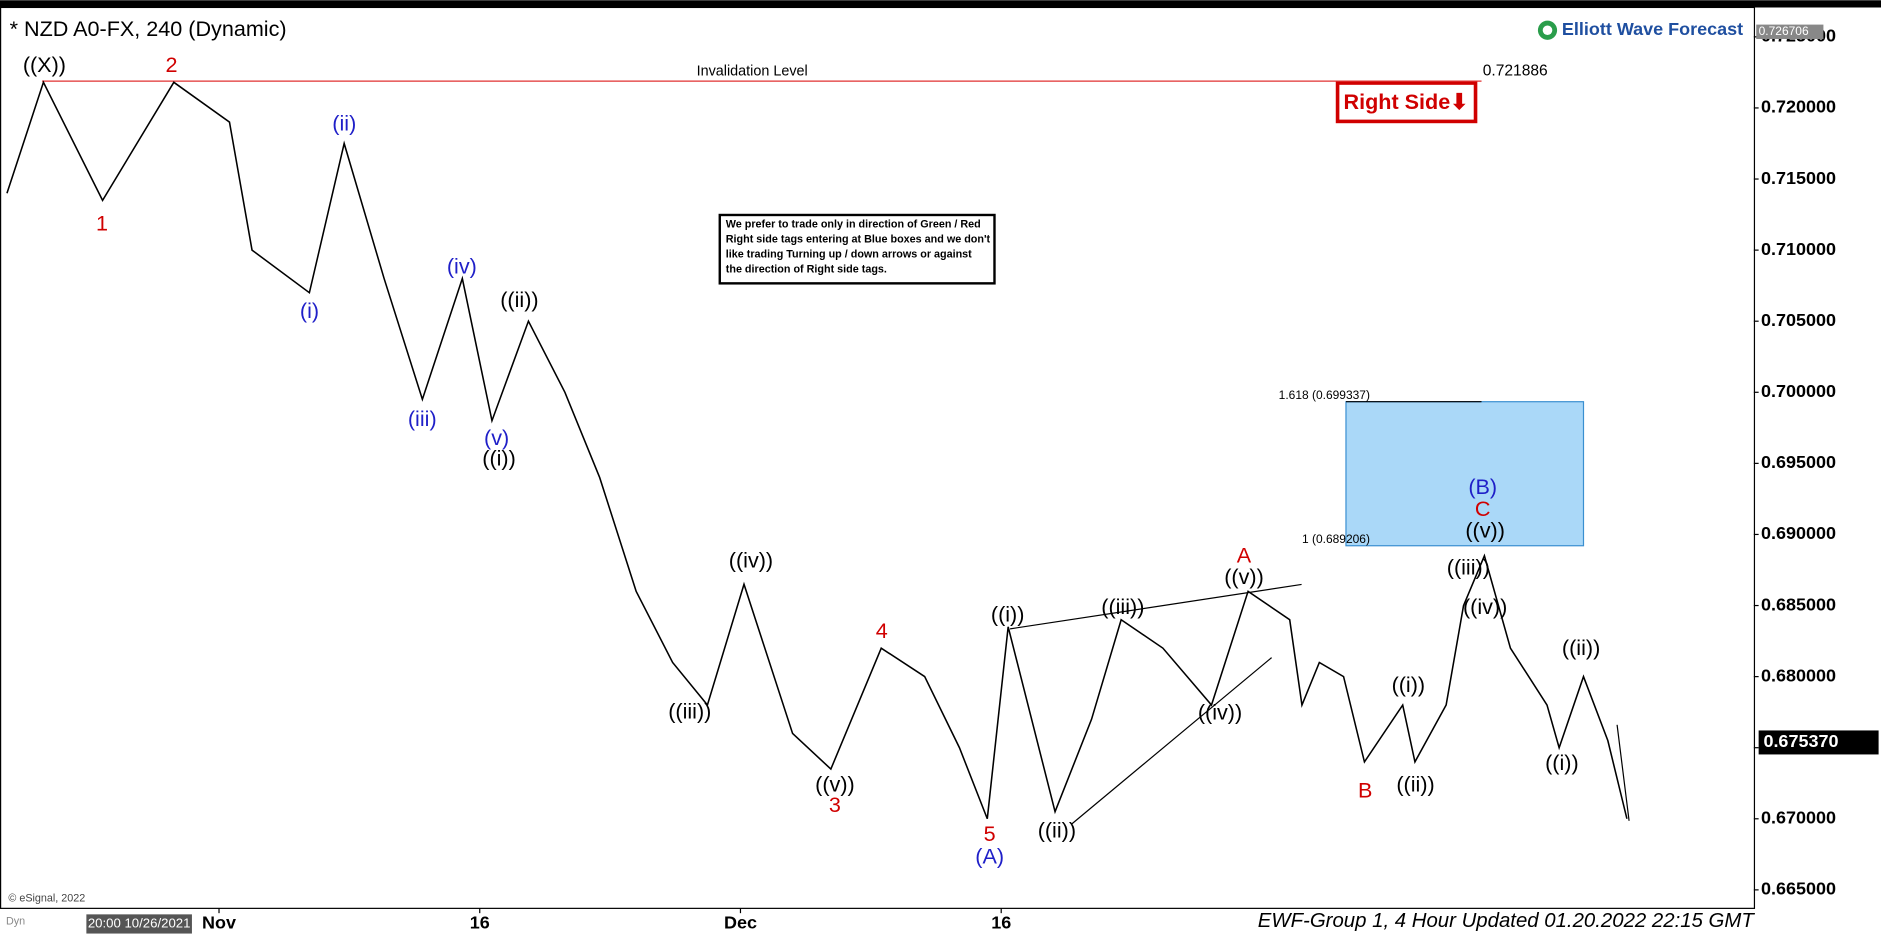 Image resolution: width=1881 pixels, height=941 pixels. Describe the element at coordinates (148, 28) in the screenshot. I see `chart-title: * NZD A0-FX, 240 (Dynamic)` at that location.